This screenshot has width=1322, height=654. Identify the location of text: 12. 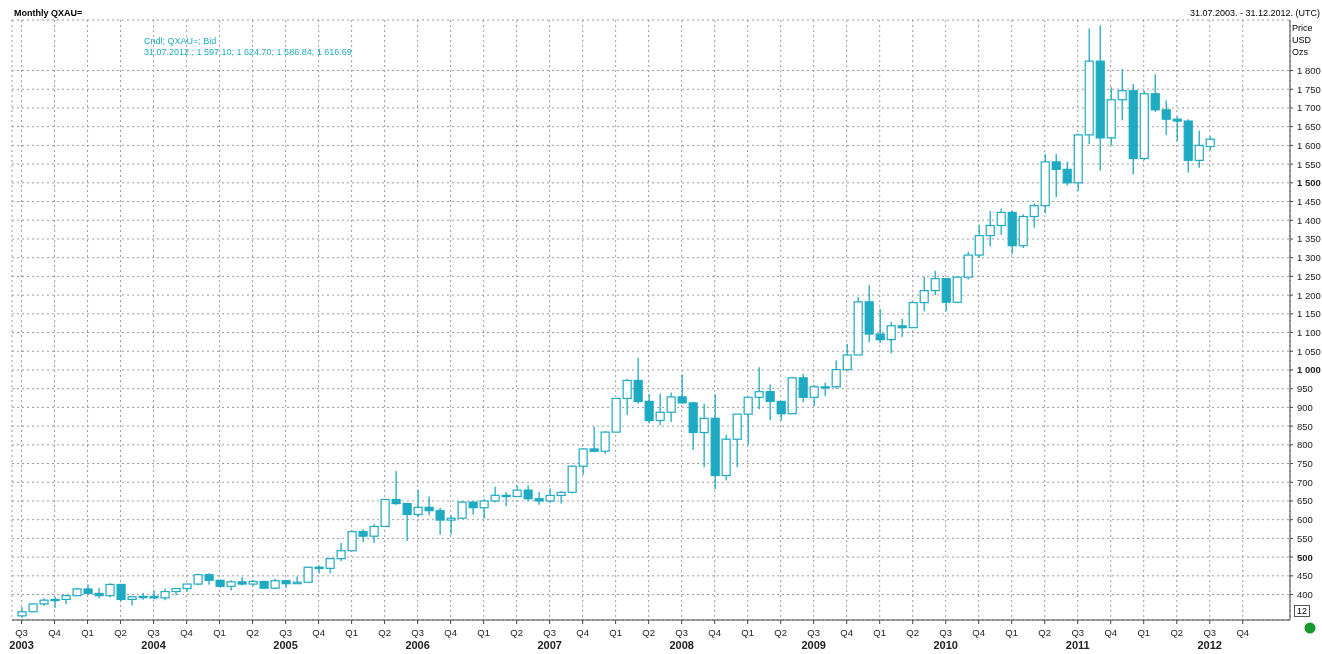
(1302, 611).